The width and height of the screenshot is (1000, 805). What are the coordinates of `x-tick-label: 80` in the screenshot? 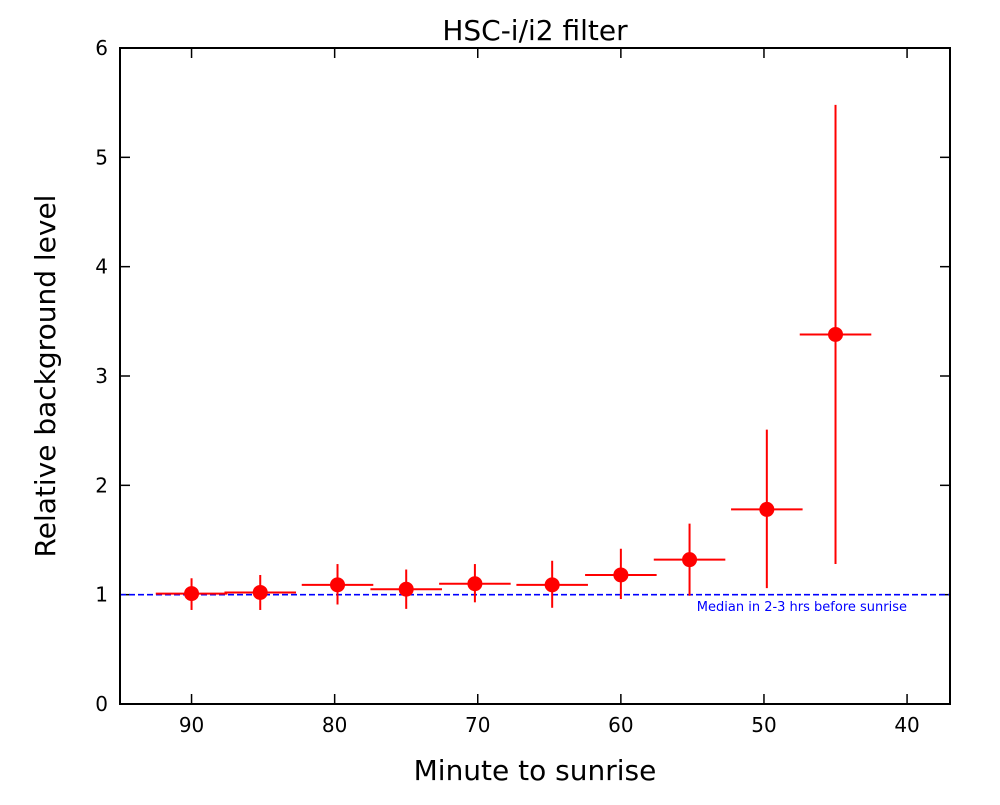 It's located at (334, 725).